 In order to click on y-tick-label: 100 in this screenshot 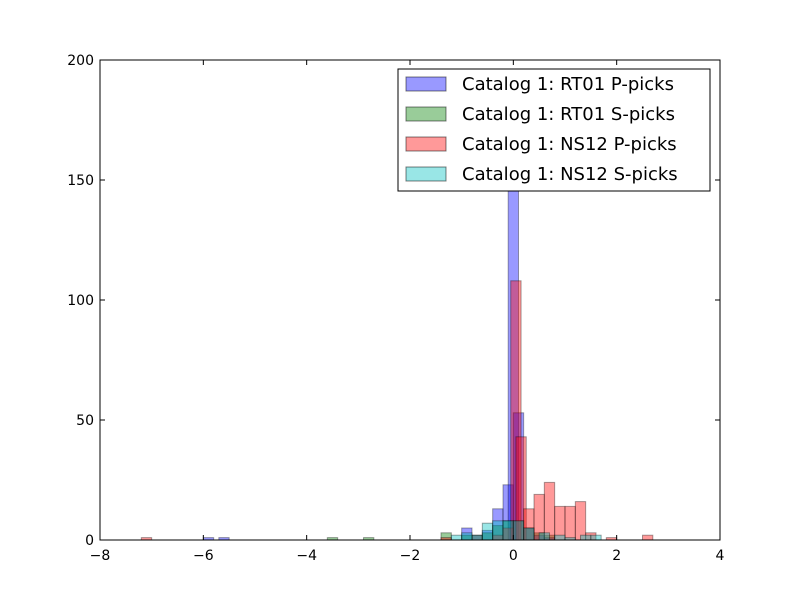, I will do `click(80, 301)`.